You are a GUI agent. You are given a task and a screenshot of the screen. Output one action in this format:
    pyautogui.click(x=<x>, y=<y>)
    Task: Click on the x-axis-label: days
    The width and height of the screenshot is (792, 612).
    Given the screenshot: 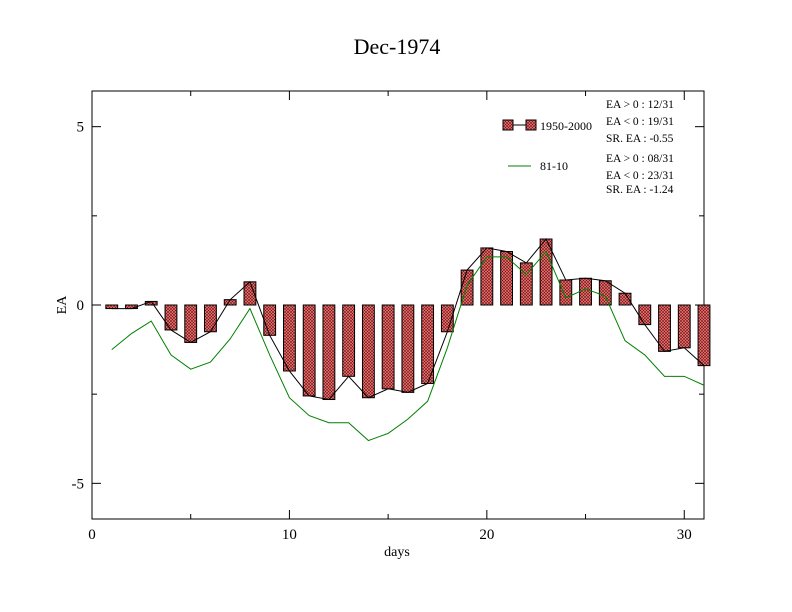 What is the action you would take?
    pyautogui.click(x=397, y=552)
    